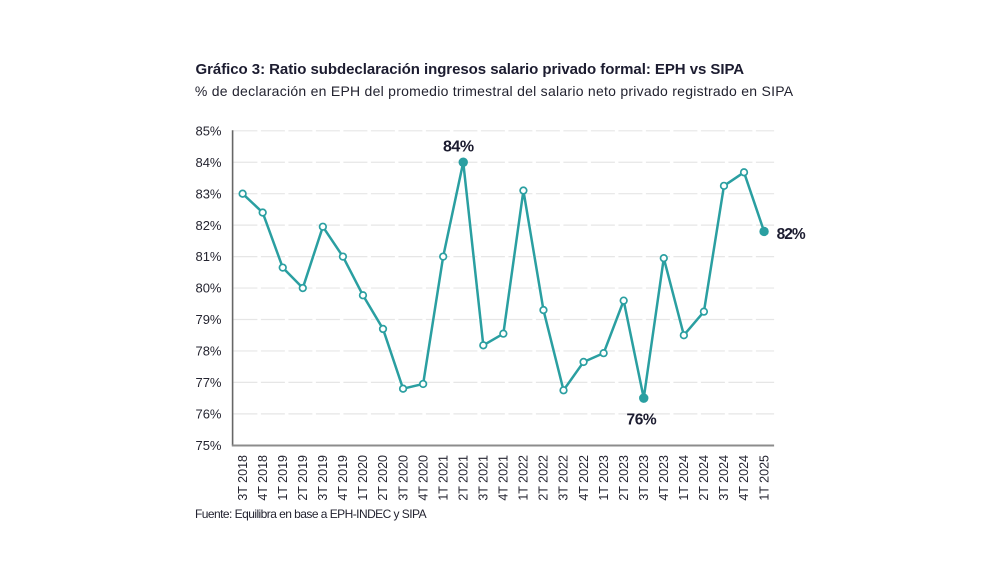  Describe the element at coordinates (383, 478) in the screenshot. I see `svg-text: 2T 2020` at that location.